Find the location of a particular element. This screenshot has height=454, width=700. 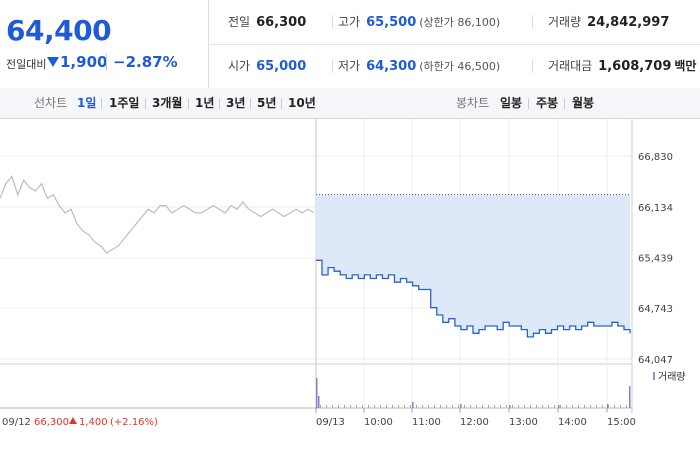

change-value: 1,900 is located at coordinates (84, 62).